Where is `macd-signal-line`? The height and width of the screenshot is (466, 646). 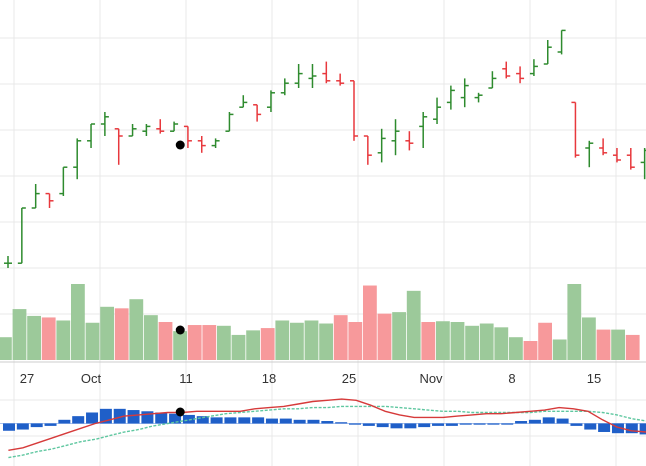
macd-signal-line is located at coordinates (327, 432).